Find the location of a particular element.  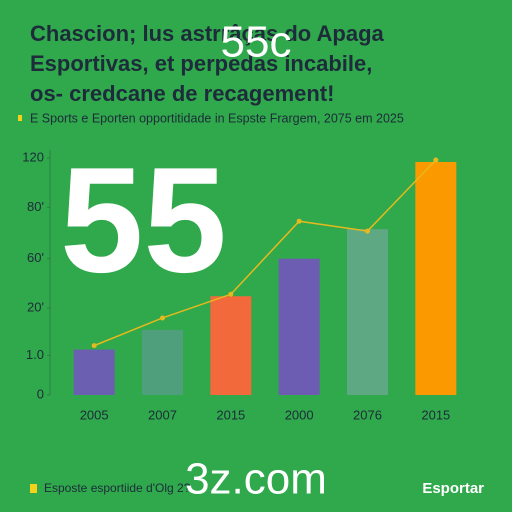

chart-title: Chascion; lus astrrâças do Apaga is located at coordinates (207, 33).